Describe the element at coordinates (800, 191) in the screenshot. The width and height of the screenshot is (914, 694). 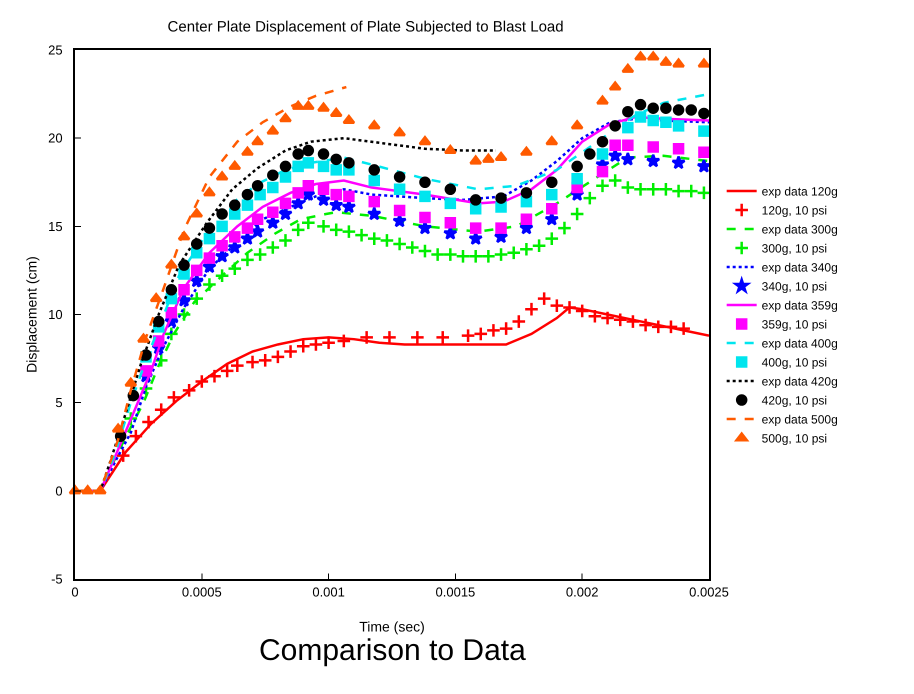
I see `legend-label: exp data 120g` at that location.